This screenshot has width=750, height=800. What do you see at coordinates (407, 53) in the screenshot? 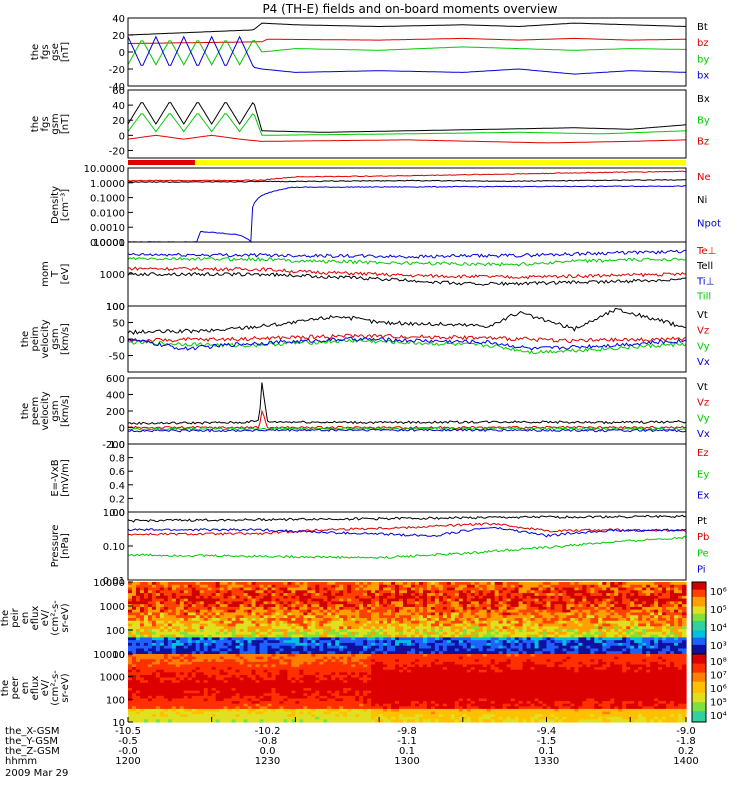
I see `series-line-by` at bounding box center [407, 53].